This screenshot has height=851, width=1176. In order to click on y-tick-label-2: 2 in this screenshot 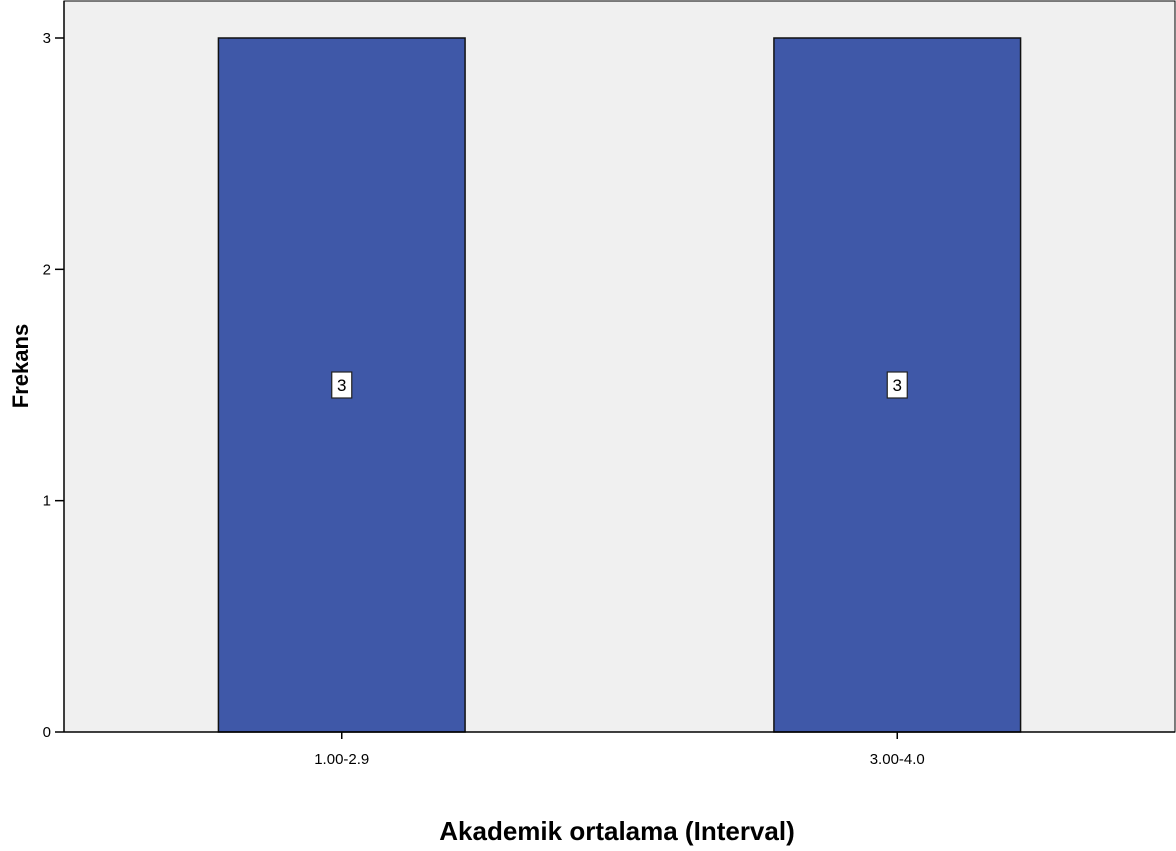, I will do `click(47, 269)`.